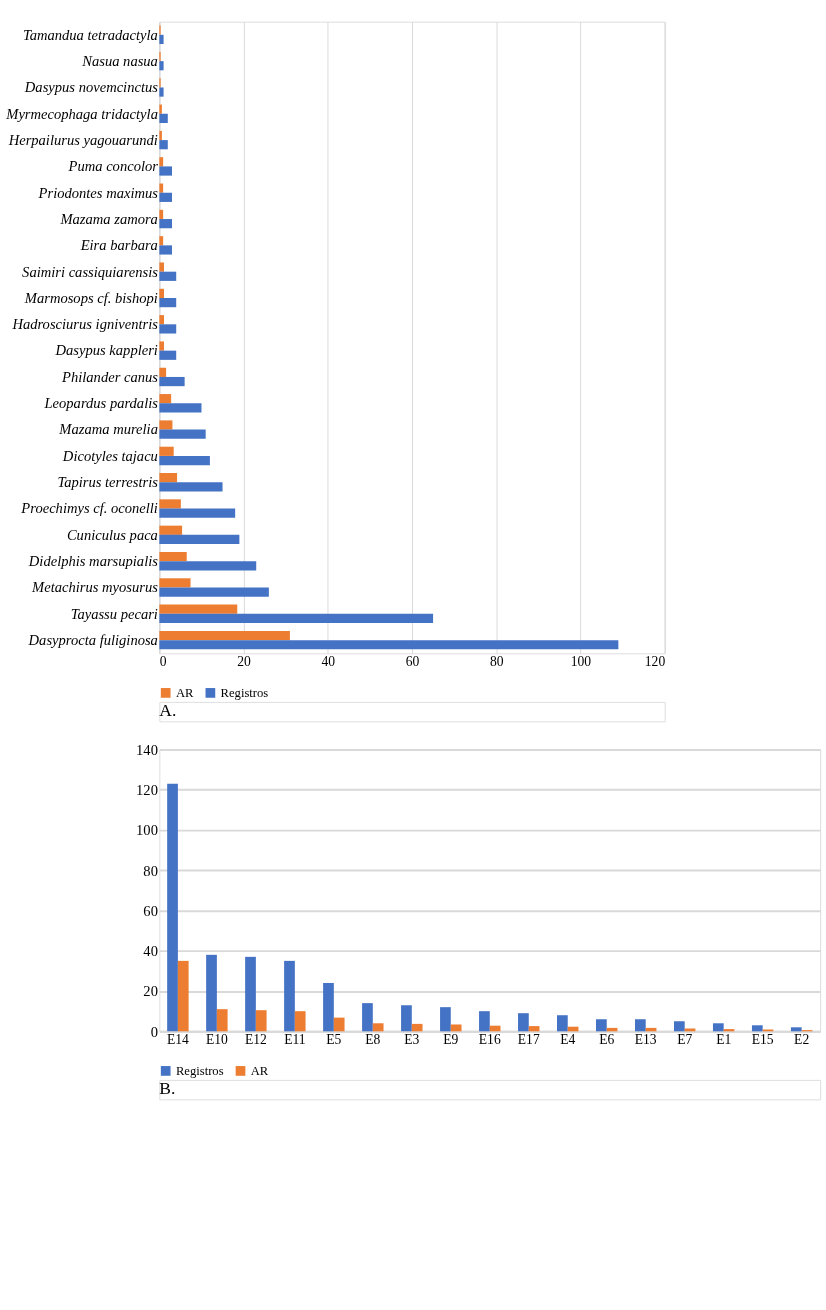 This screenshot has width=826, height=1310. Describe the element at coordinates (85, 324) in the screenshot. I see `y-tick-label: Hadrosciurus igniventris` at that location.